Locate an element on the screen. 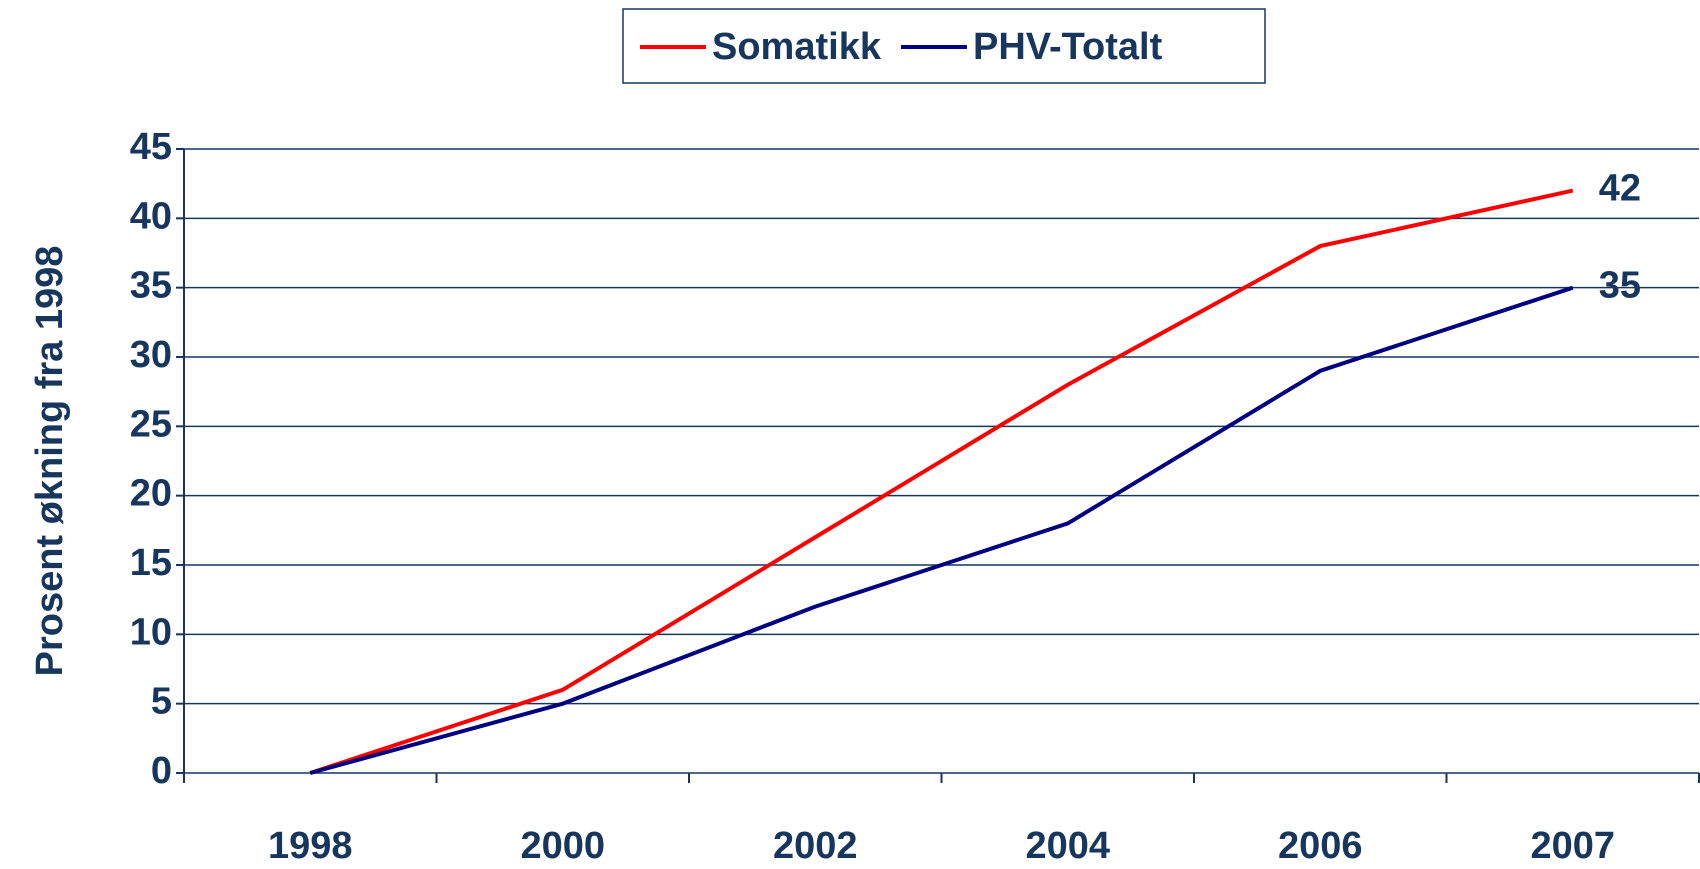  y-tick-label: 20 is located at coordinates (151, 494).